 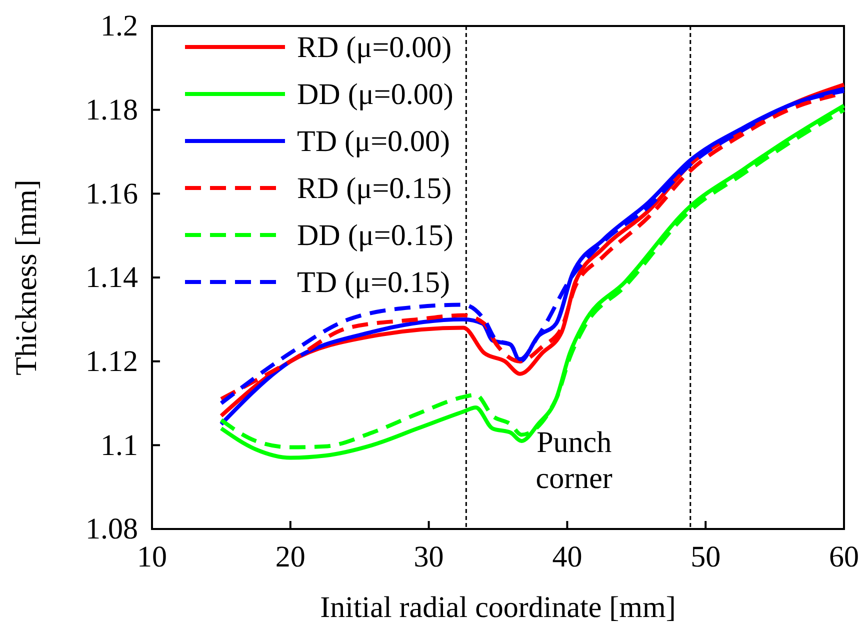 I want to click on y-tick-label: 1.14, so click(x=112, y=277).